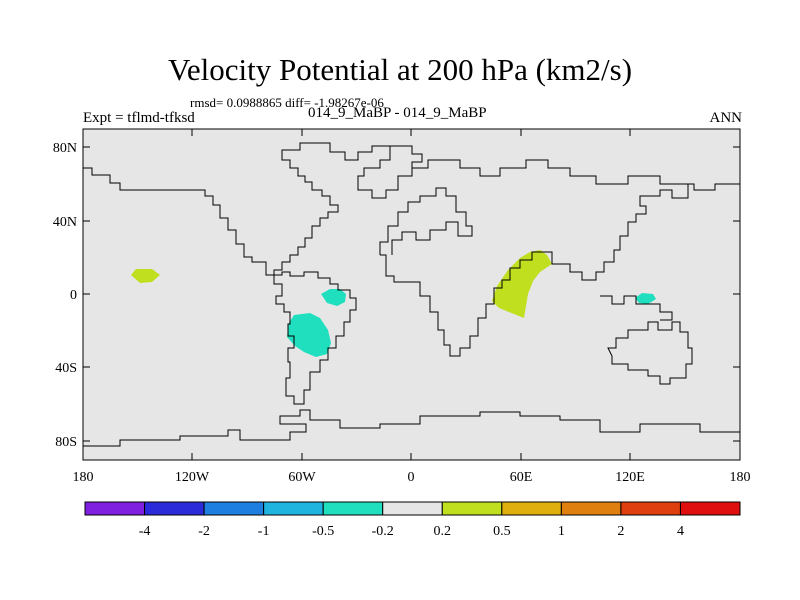 The width and height of the screenshot is (800, 600). I want to click on lon-label: 60W, so click(302, 477).